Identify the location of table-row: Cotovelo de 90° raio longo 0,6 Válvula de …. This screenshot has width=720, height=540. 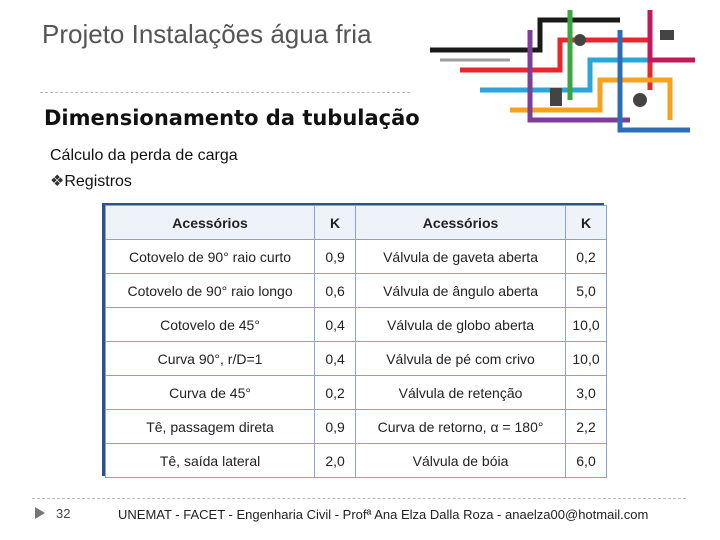
(355, 290).